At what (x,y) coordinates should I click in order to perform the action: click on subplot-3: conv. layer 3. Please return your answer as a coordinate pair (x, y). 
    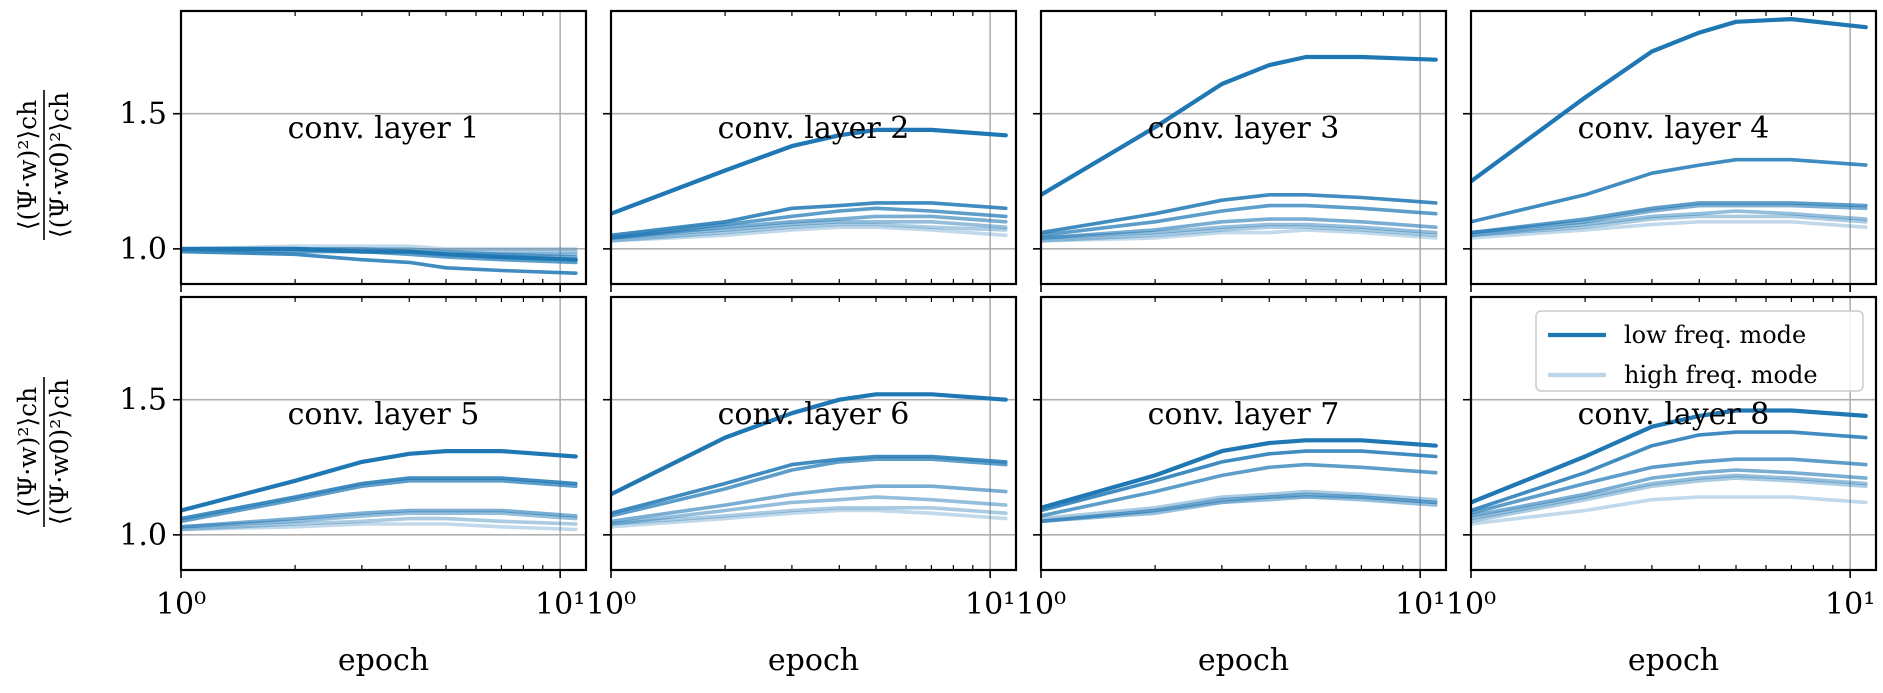
    Looking at the image, I should click on (1240, 150).